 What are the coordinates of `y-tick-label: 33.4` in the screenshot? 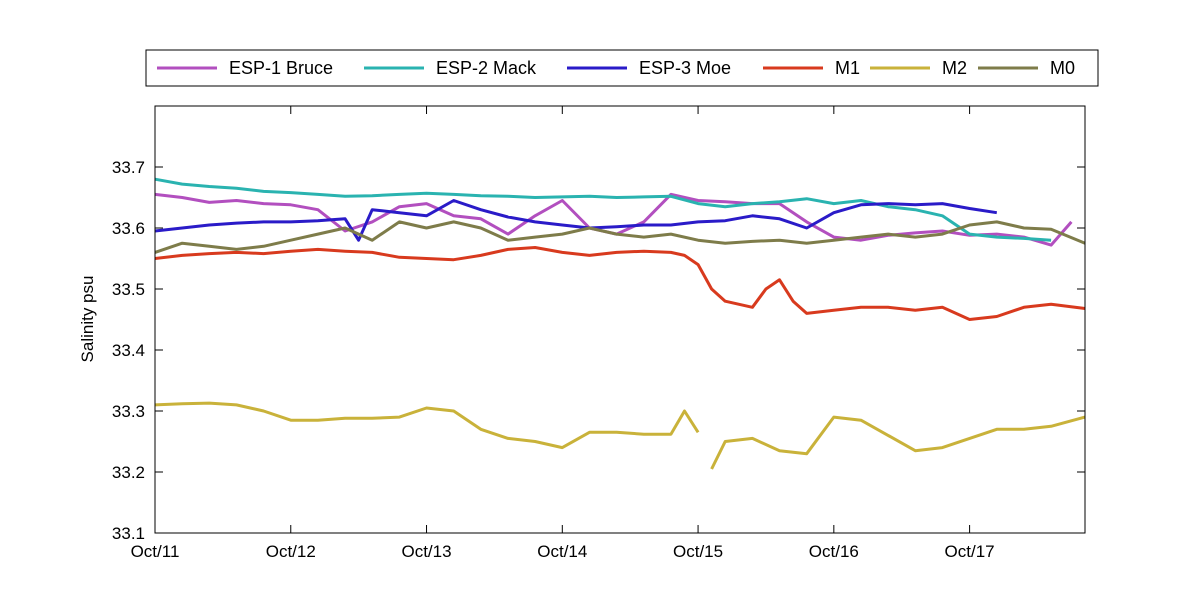 It's located at (128, 350).